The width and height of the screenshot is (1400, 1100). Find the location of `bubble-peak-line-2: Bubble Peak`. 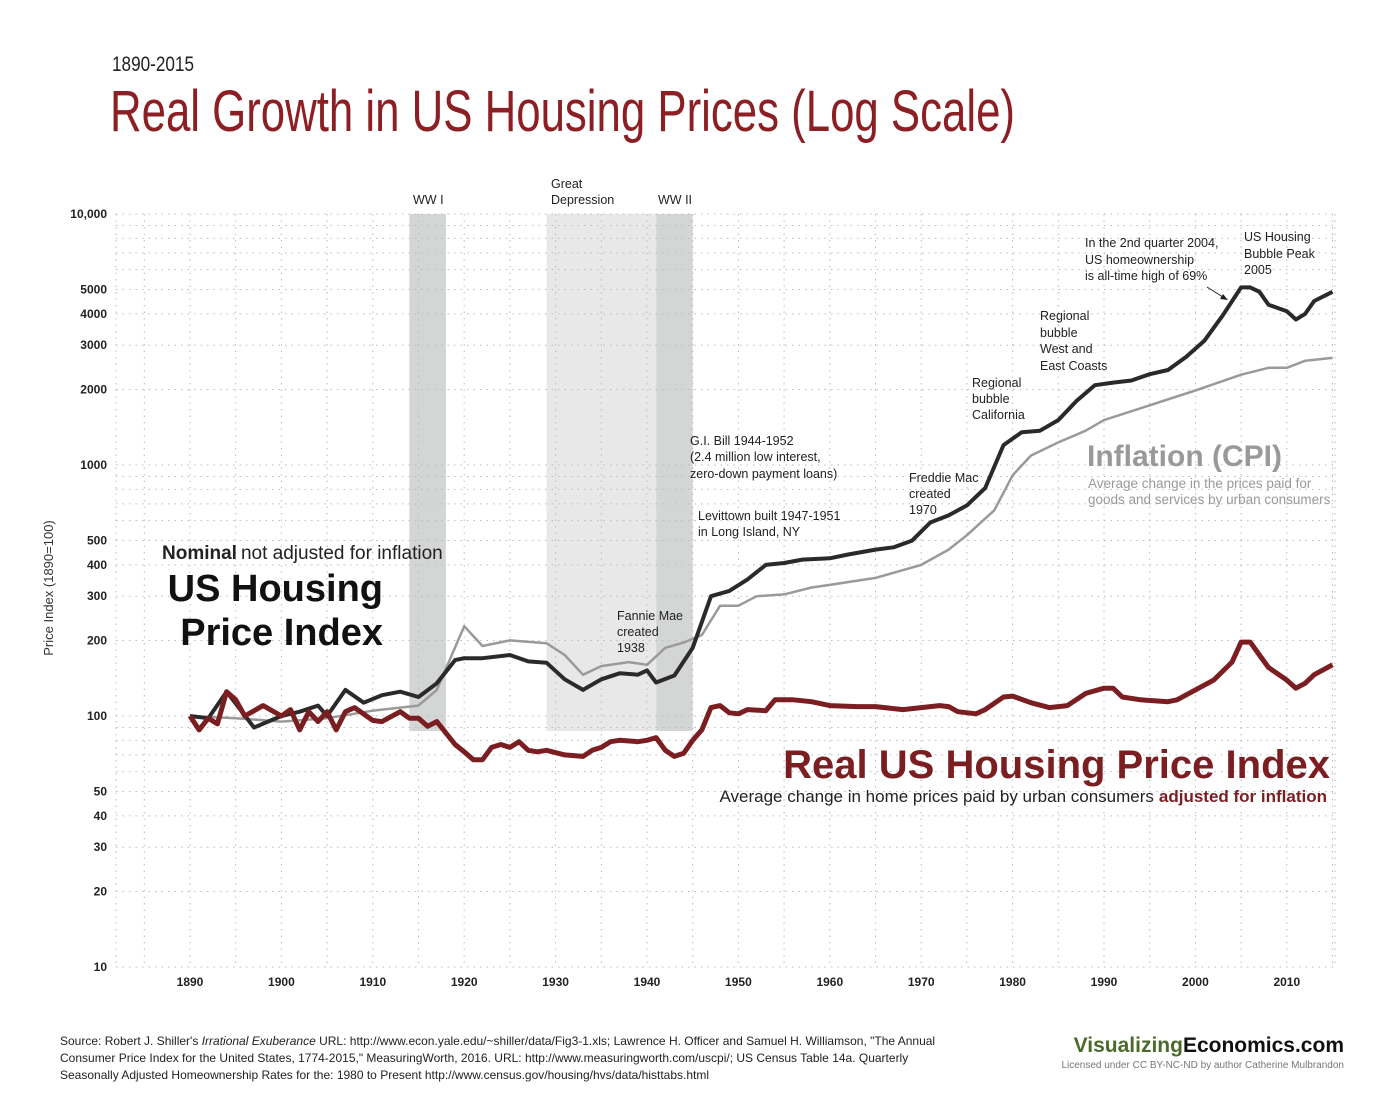

bubble-peak-line-2: Bubble Peak is located at coordinates (1280, 254).